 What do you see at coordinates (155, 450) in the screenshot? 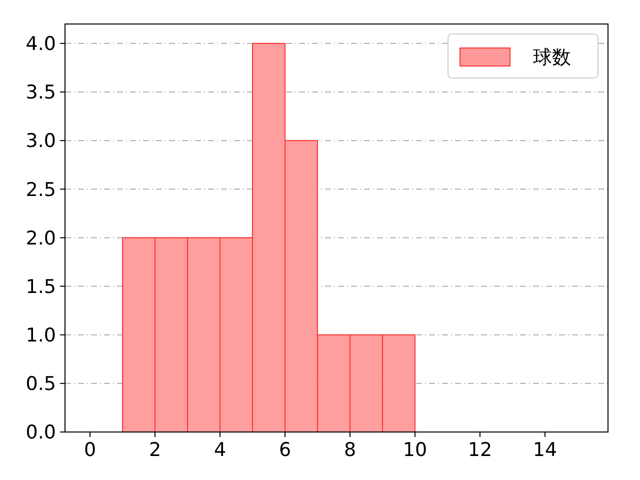
I see `x-tick-label: 2` at bounding box center [155, 450].